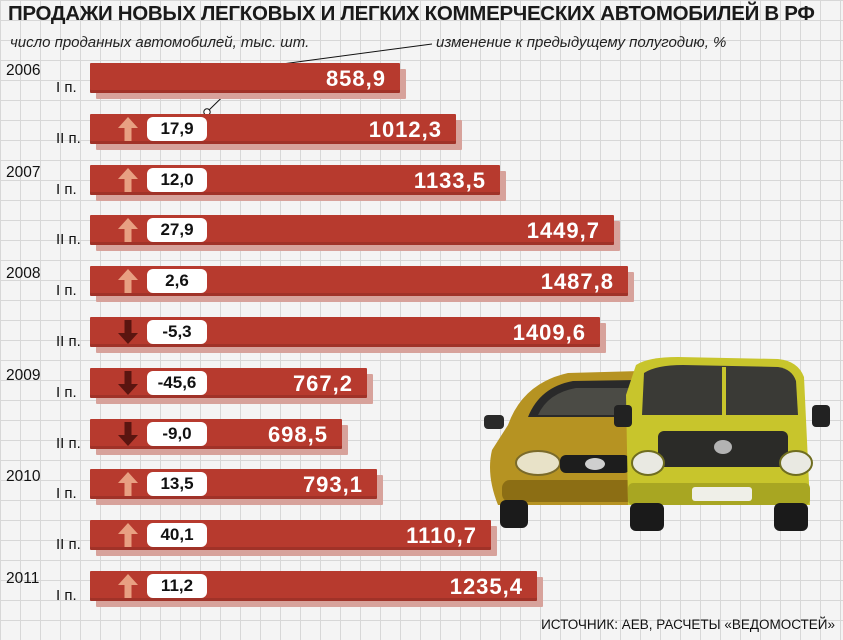  What do you see at coordinates (352, 230) in the screenshot?
I see `bar: 1449,7 27,9` at bounding box center [352, 230].